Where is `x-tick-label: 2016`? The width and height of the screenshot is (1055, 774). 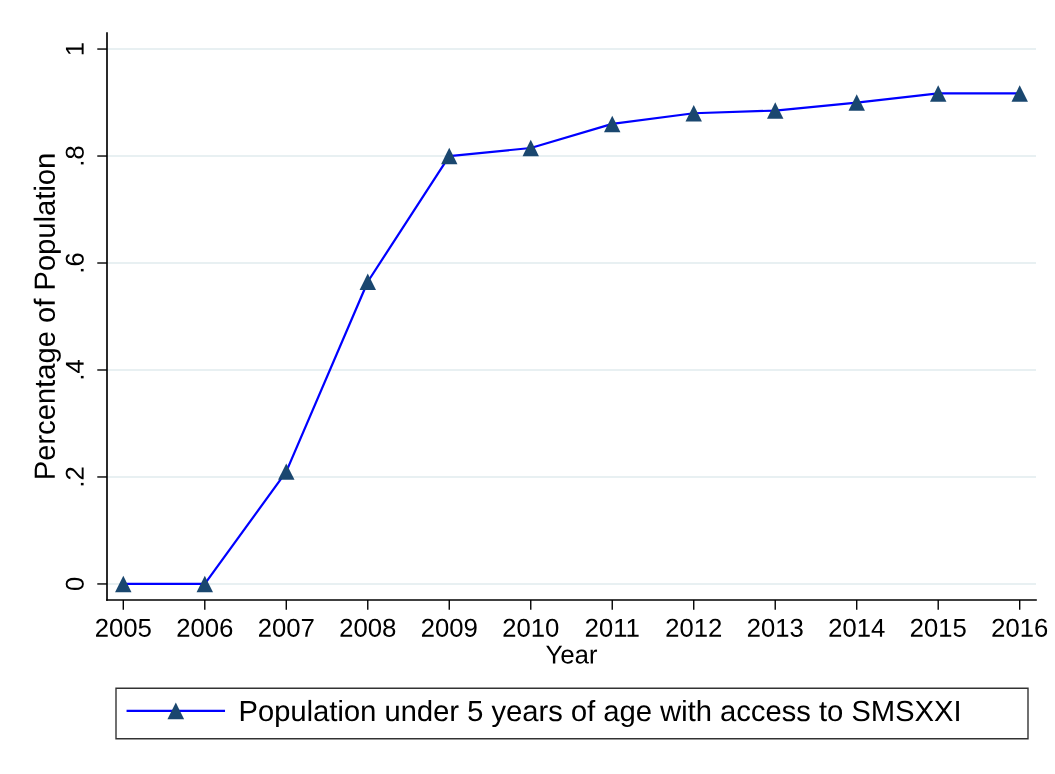 x-tick-label: 2016 is located at coordinates (1020, 627).